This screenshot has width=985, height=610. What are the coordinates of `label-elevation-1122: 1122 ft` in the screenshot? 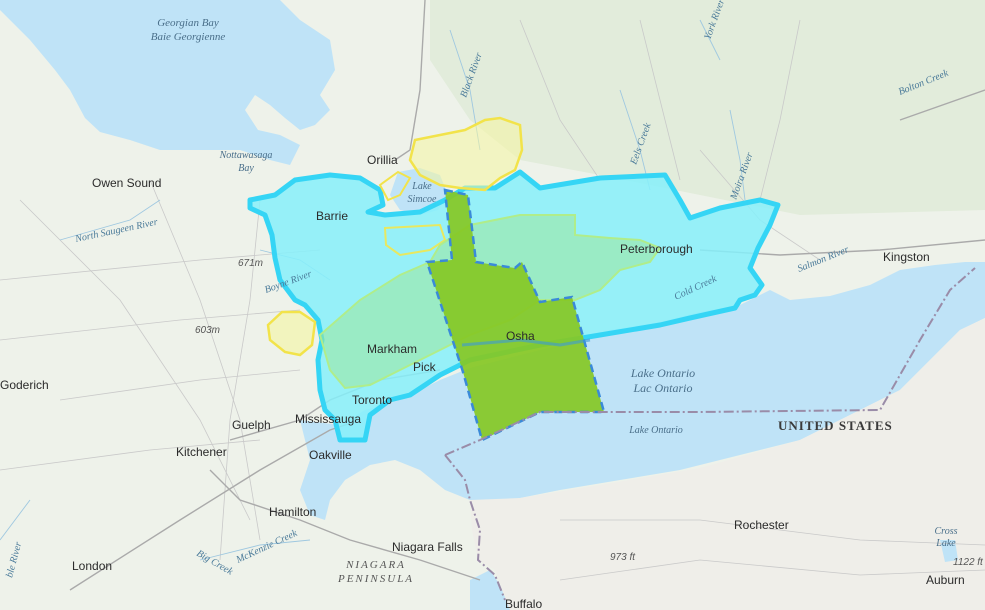 It's located at (968, 562).